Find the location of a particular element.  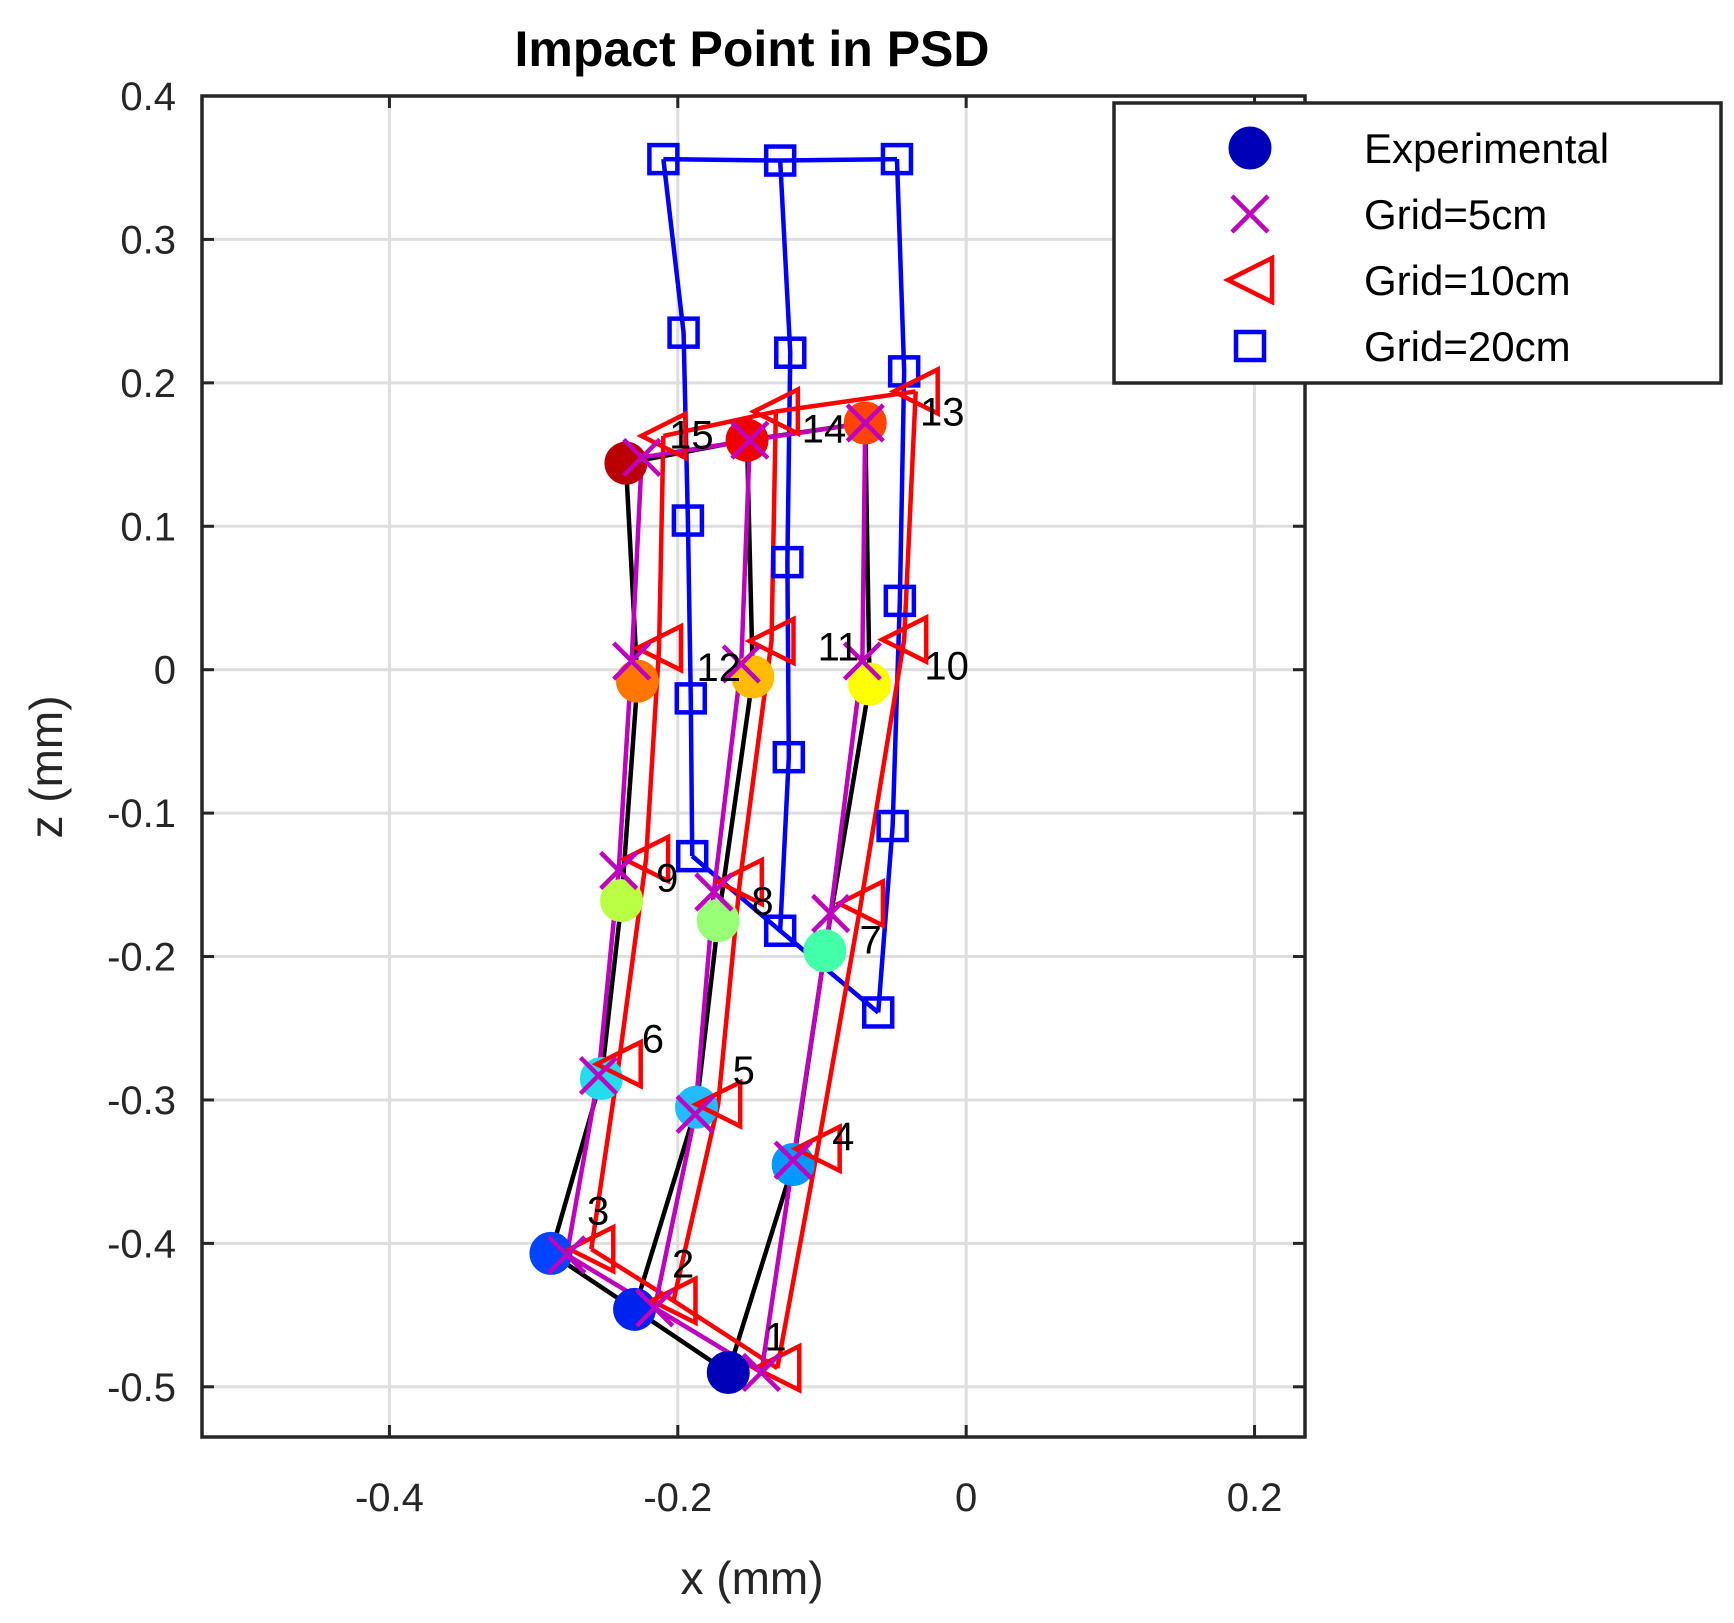

point-label: 6 is located at coordinates (653, 1039).